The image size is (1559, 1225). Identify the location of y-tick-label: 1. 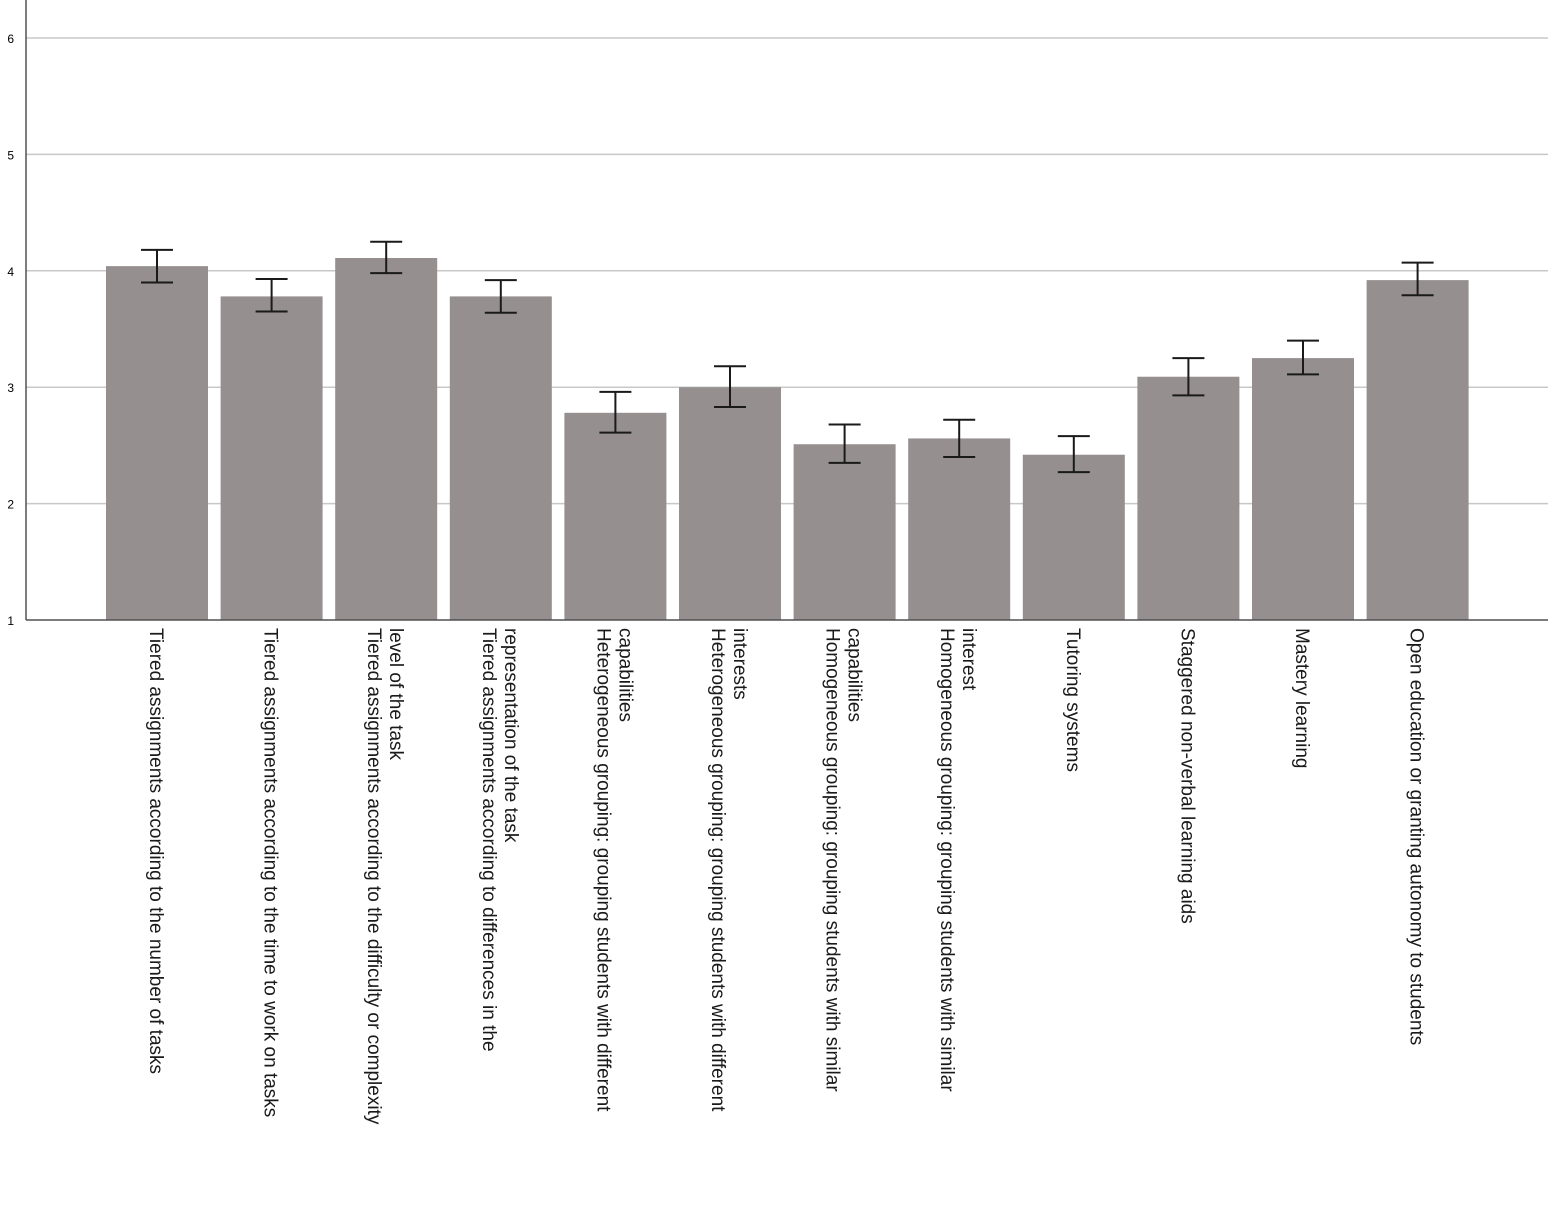
(10, 621).